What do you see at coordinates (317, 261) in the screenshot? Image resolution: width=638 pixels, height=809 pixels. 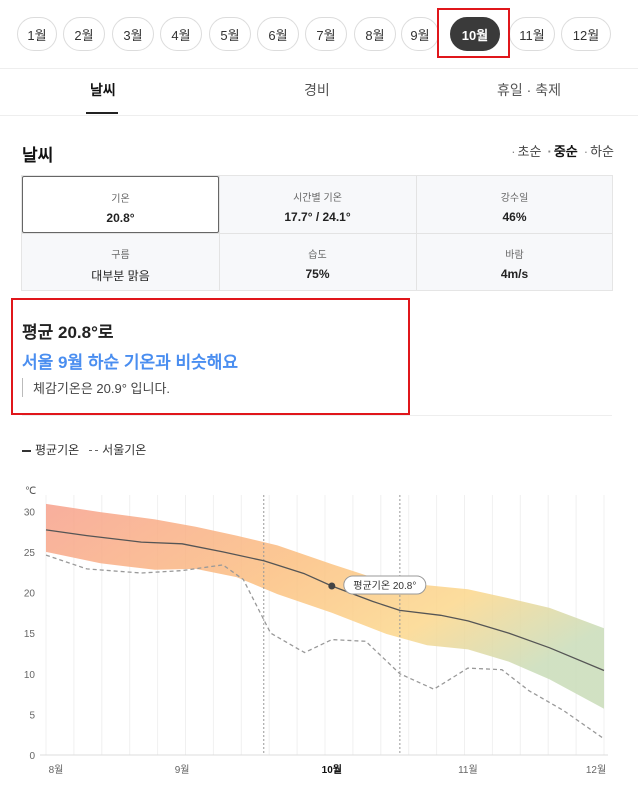 I see `stat-humidity: 습도 75%` at bounding box center [317, 261].